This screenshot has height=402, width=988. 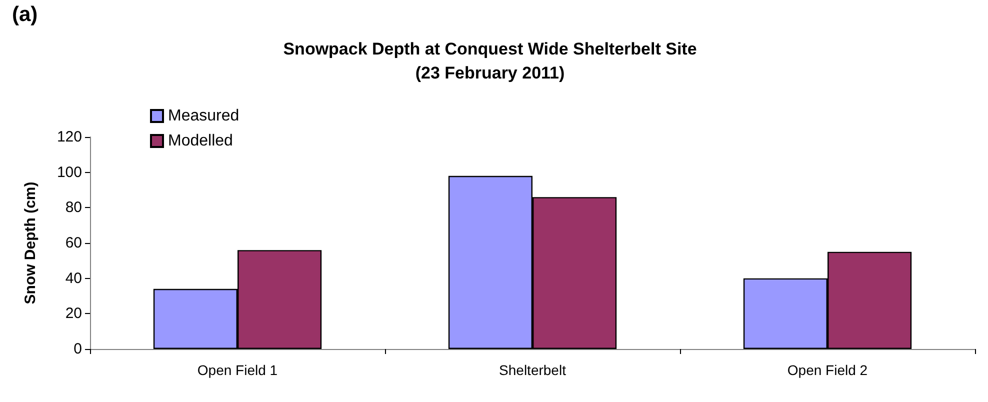 What do you see at coordinates (827, 370) in the screenshot?
I see `x-tick-label: Open Field 2` at bounding box center [827, 370].